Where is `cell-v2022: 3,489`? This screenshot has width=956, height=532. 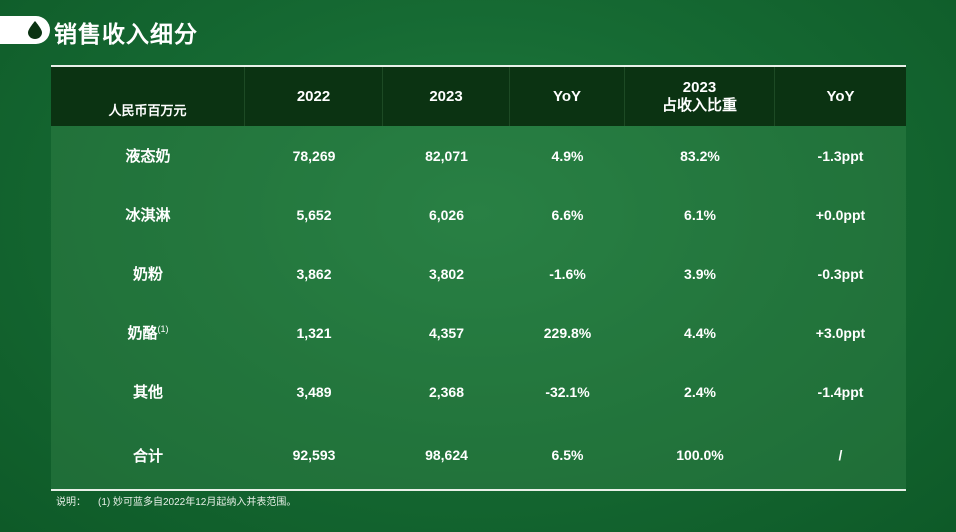 cell-v2022: 3,489 is located at coordinates (314, 391).